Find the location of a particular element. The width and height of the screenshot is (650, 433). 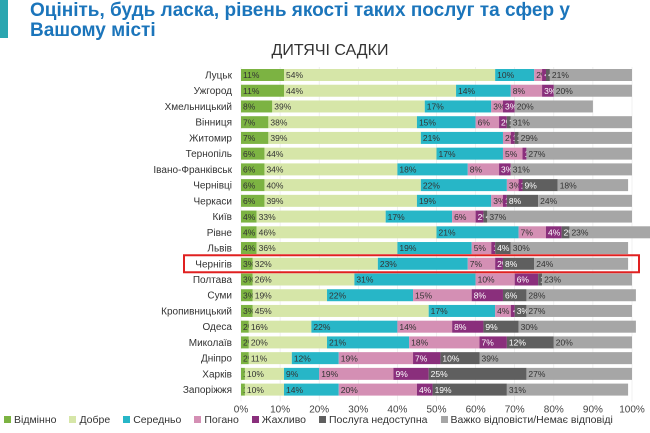

data-label: 21% is located at coordinates (560, 75).